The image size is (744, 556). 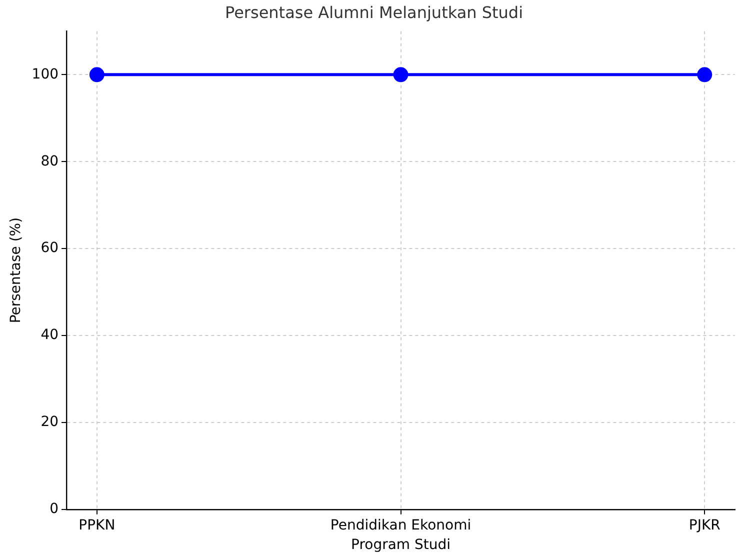 I want to click on x-axis-title: Program Studi, so click(x=400, y=545).